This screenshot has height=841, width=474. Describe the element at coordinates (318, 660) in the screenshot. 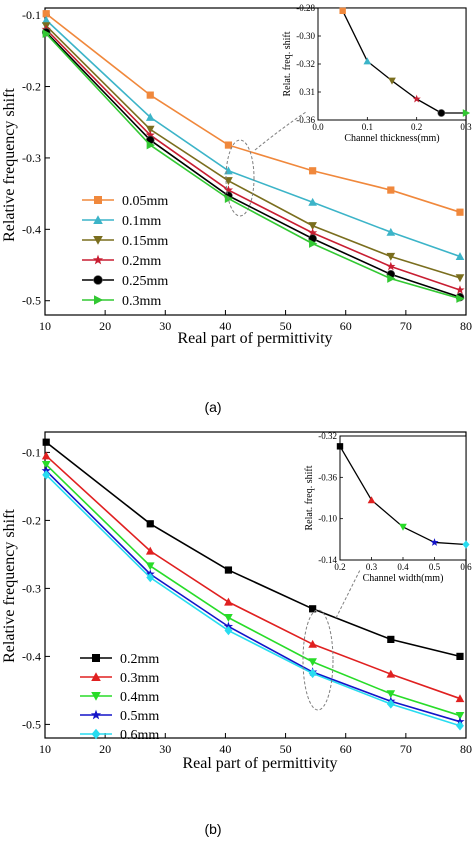

I see `highlight-ellipse` at that location.